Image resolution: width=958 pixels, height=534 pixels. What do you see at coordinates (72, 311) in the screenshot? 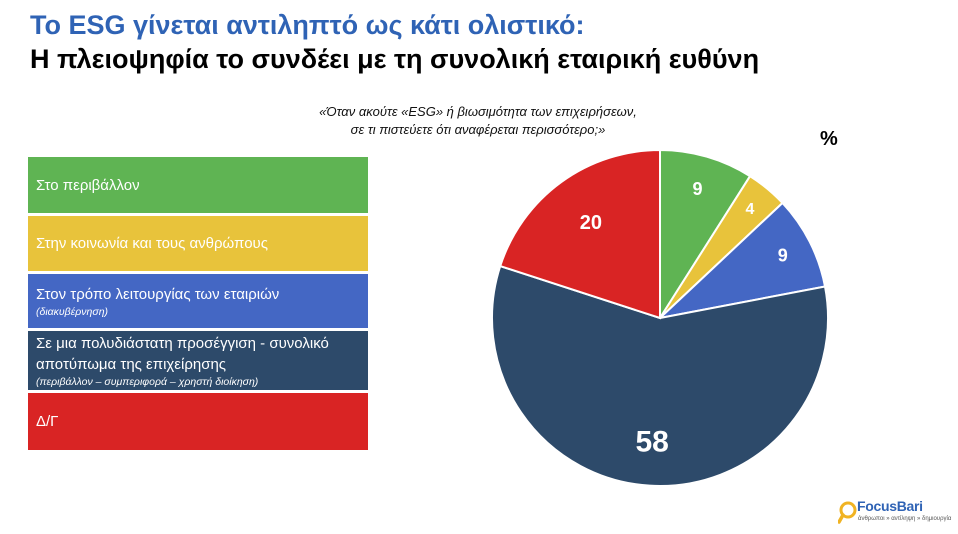
I see `legend-sublabel: (διακυβέρνηση)` at bounding box center [72, 311].